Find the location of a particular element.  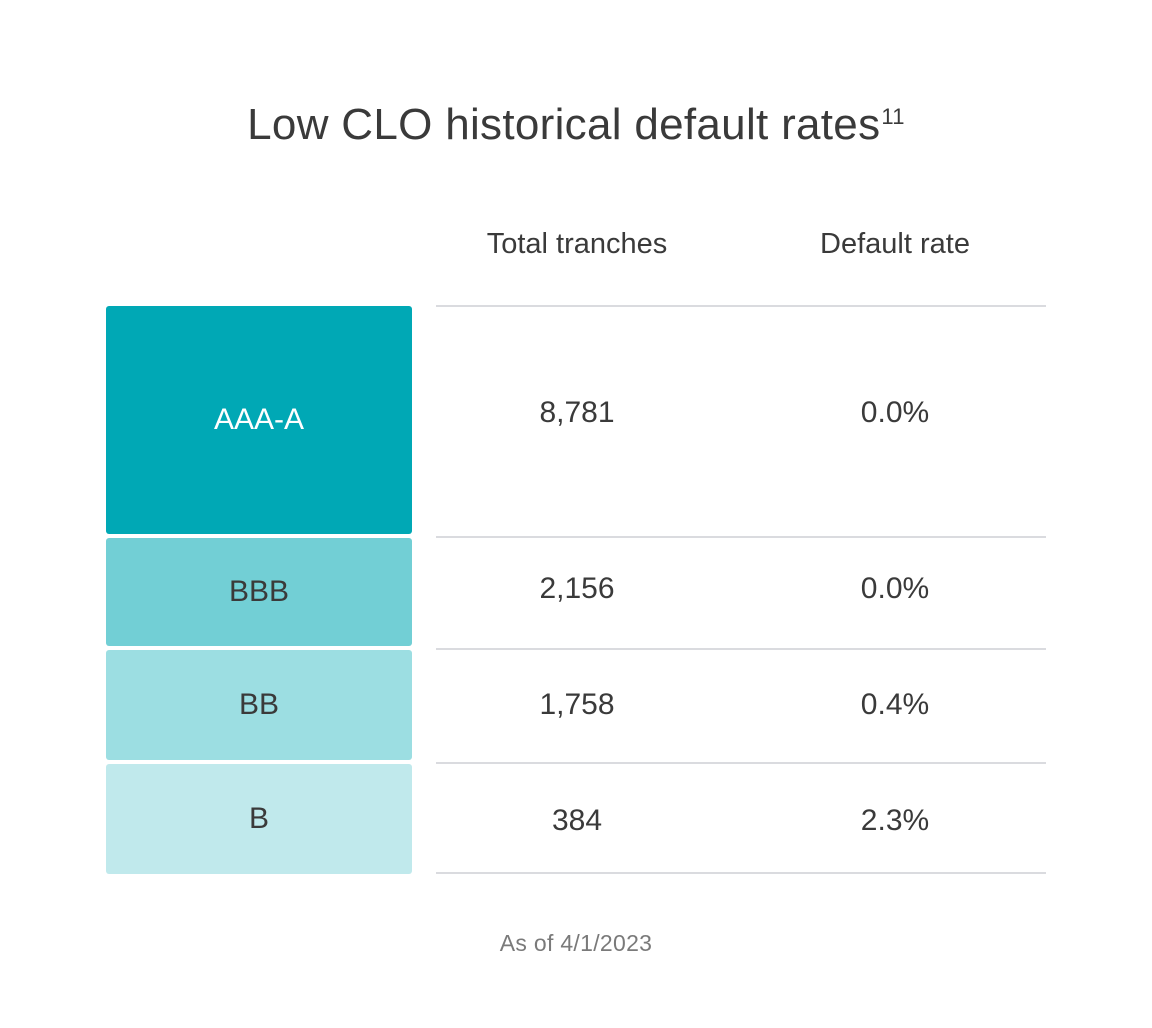

chart-title-text: Low CLO historical default rates is located at coordinates (564, 124).